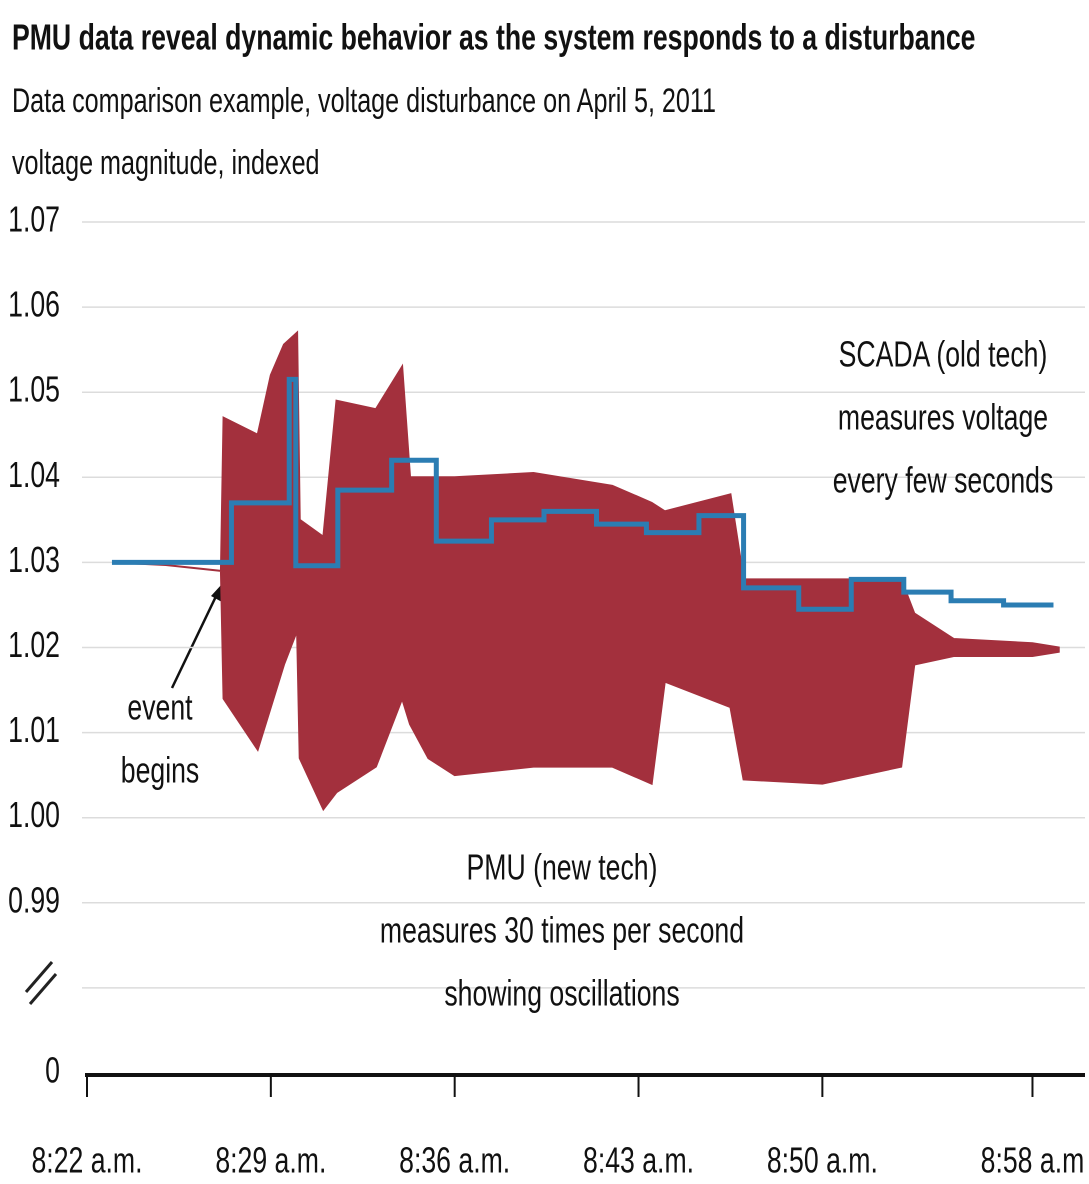 The width and height of the screenshot is (1089, 1184). I want to click on y-tick-label: 1.07, so click(34, 219).